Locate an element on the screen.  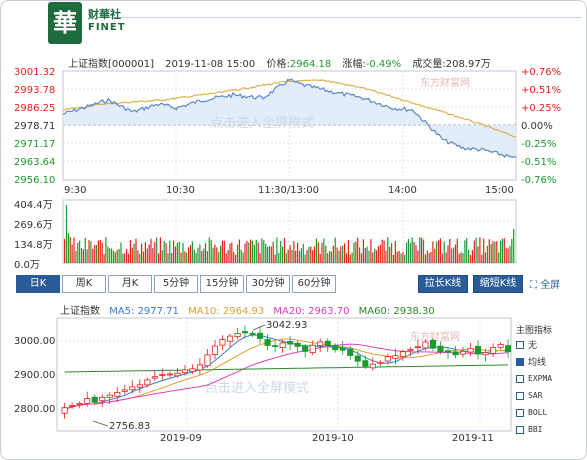
indicator-bbi: BBI is located at coordinates (534, 429).